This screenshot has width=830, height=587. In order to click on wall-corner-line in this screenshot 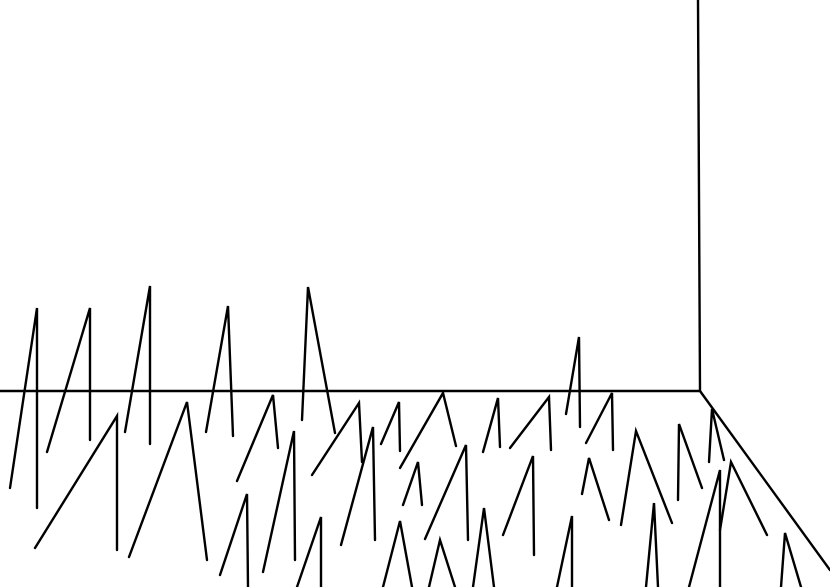, I will do `click(699, 196)`.